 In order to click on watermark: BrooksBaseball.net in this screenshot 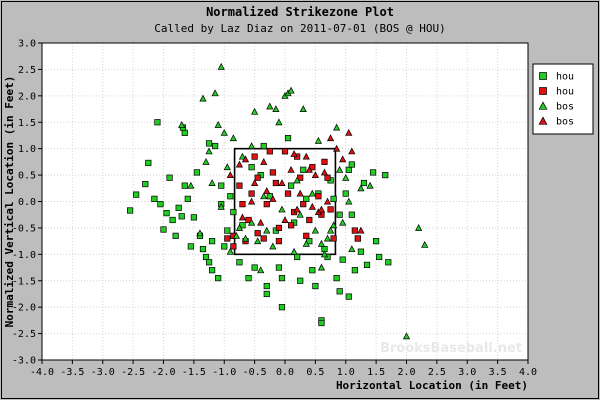, I will do `click(451, 348)`.